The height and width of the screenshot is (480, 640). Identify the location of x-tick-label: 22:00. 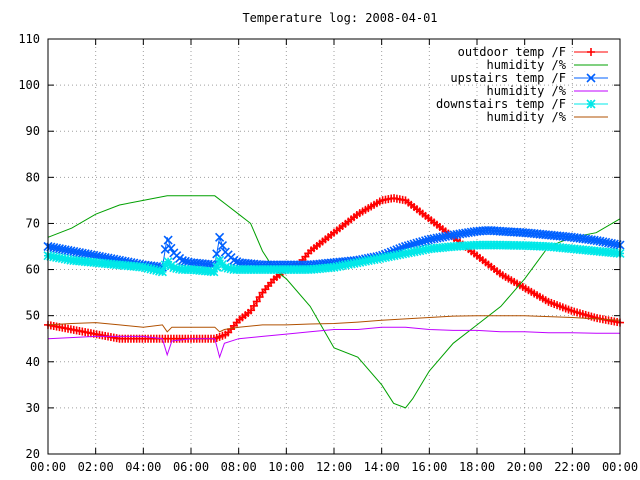
(572, 467).